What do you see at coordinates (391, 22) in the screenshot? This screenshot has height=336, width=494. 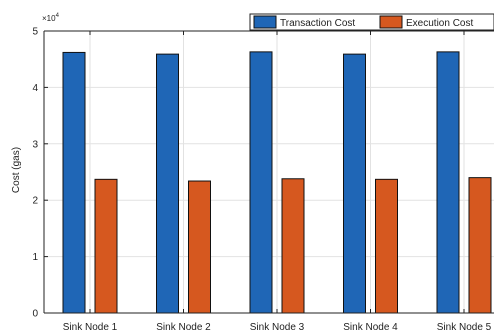 I see `legend-swatch-execution-cost` at bounding box center [391, 22].